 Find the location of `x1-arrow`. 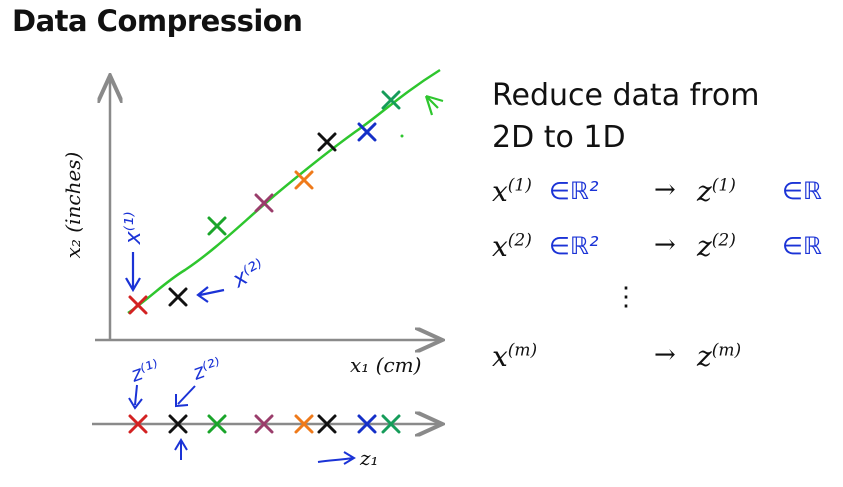

x1-arrow is located at coordinates (133, 272).